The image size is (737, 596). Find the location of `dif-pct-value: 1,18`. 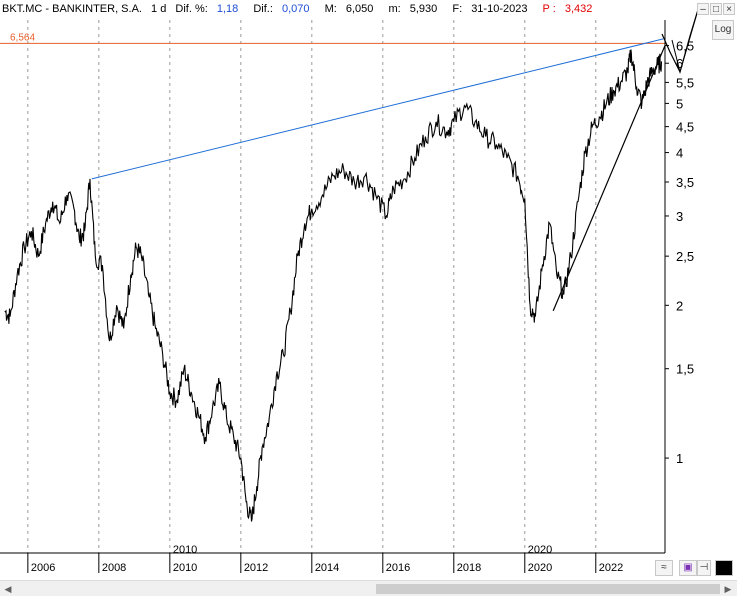

dif-pct-value: 1,18 is located at coordinates (227, 9).